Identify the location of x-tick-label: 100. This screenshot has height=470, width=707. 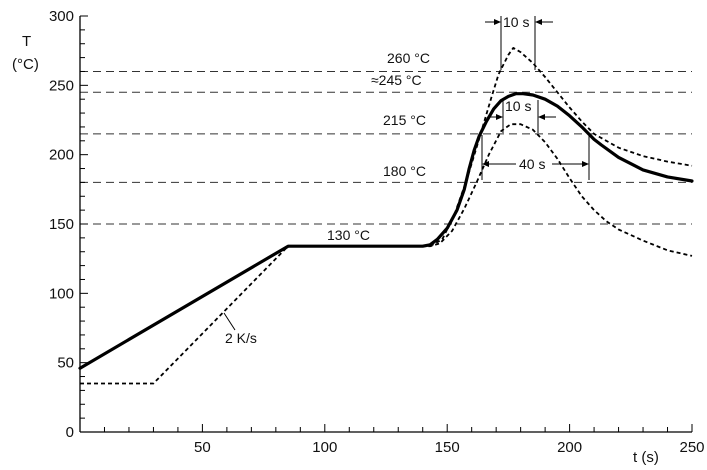
(324, 447).